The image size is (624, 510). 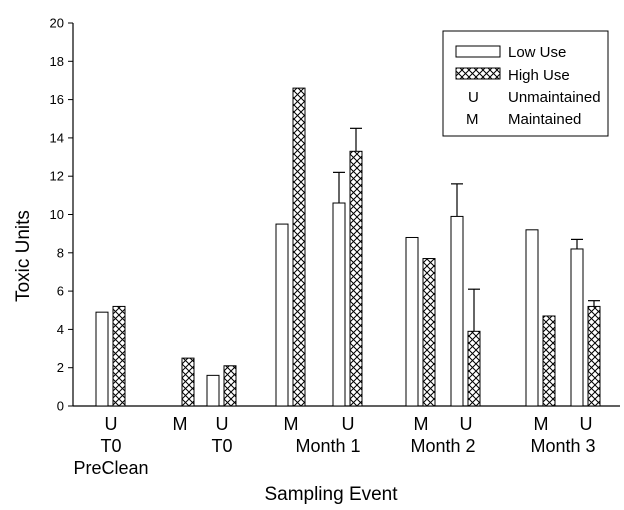 I want to click on y-tick-label-8: 16, so click(x=57, y=99).